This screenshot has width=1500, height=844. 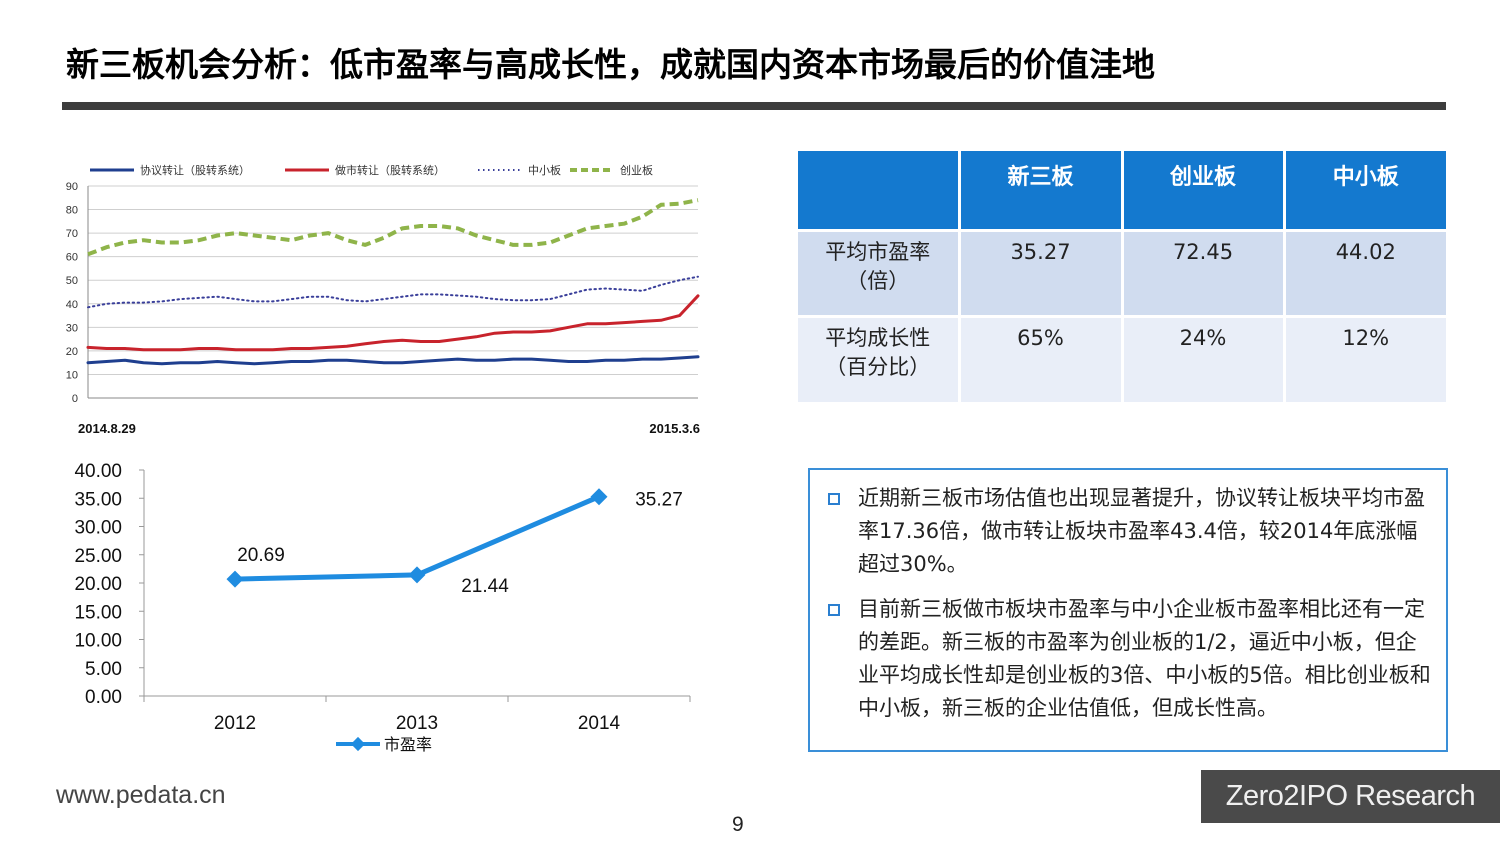 What do you see at coordinates (195, 170) in the screenshot?
I see `legend-label: 协议转让（股转系统）` at bounding box center [195, 170].